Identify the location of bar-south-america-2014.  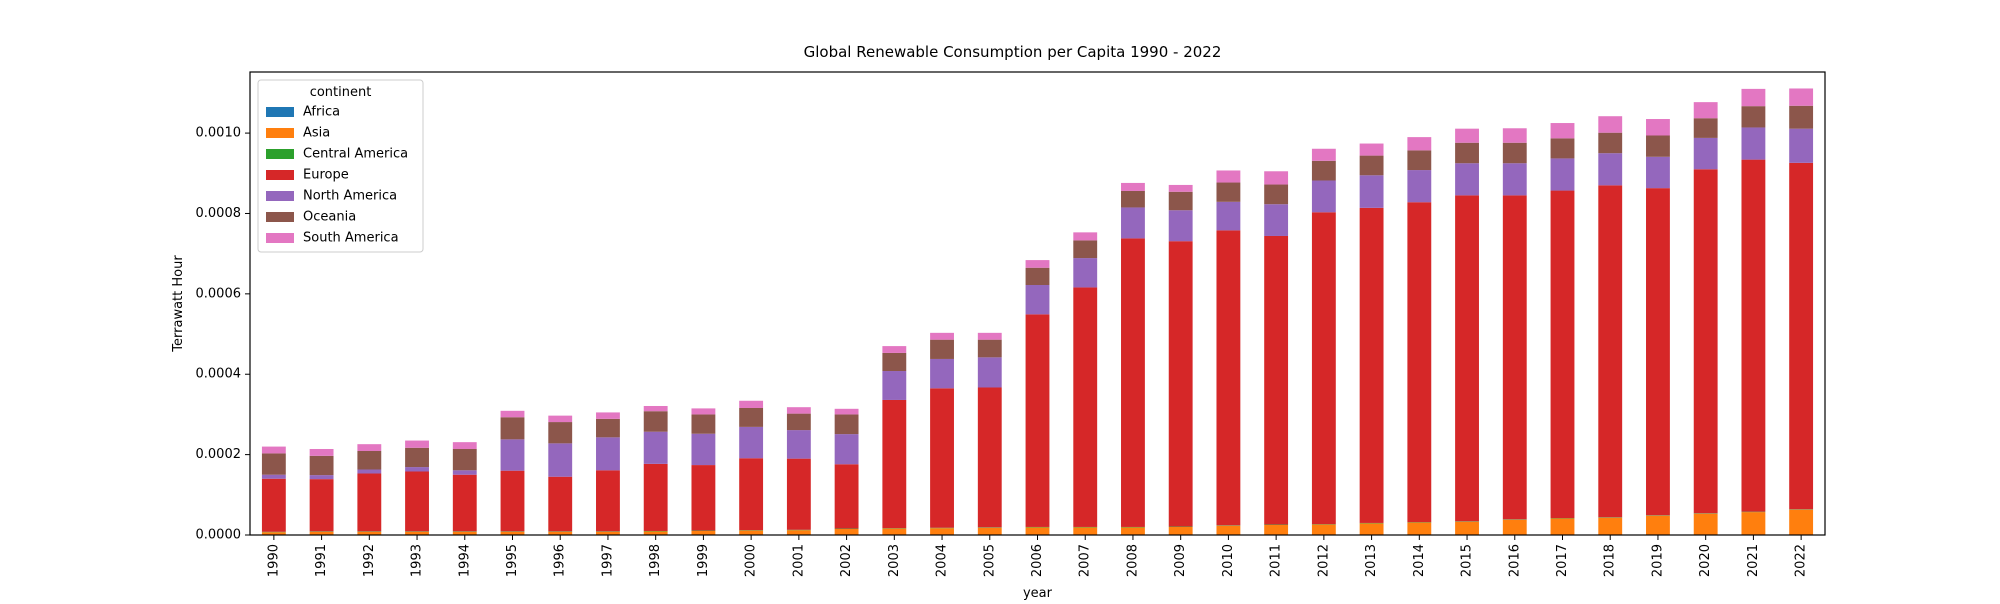
(1419, 143).